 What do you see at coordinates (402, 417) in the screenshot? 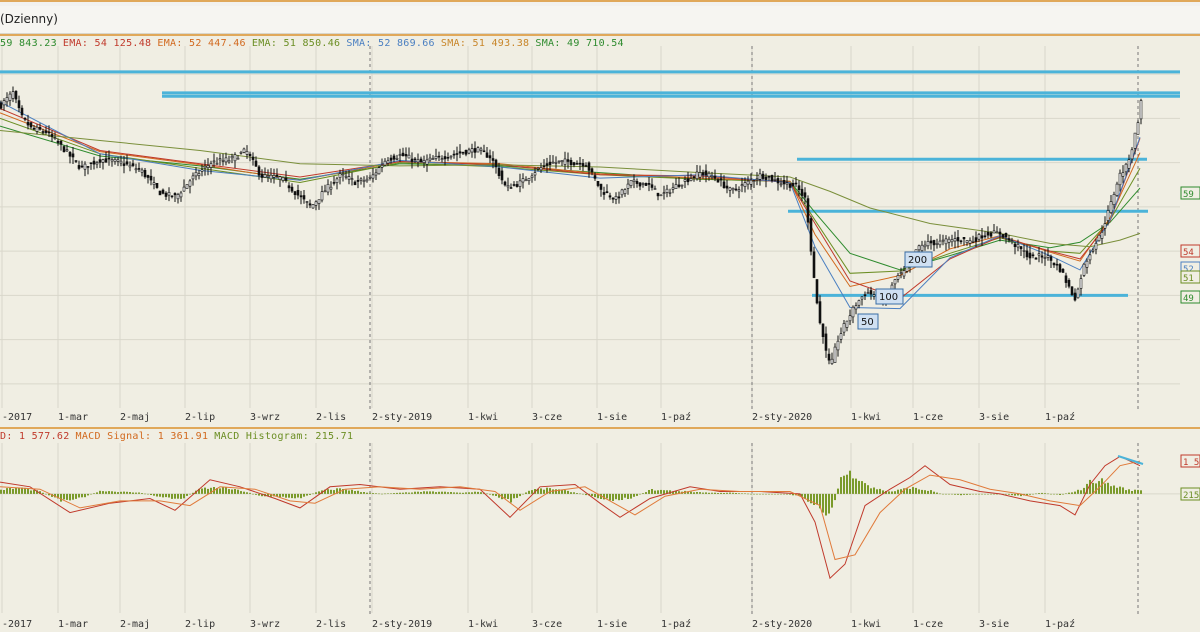
I see `price-x-tick-label: 2-sty-2019` at bounding box center [402, 417].